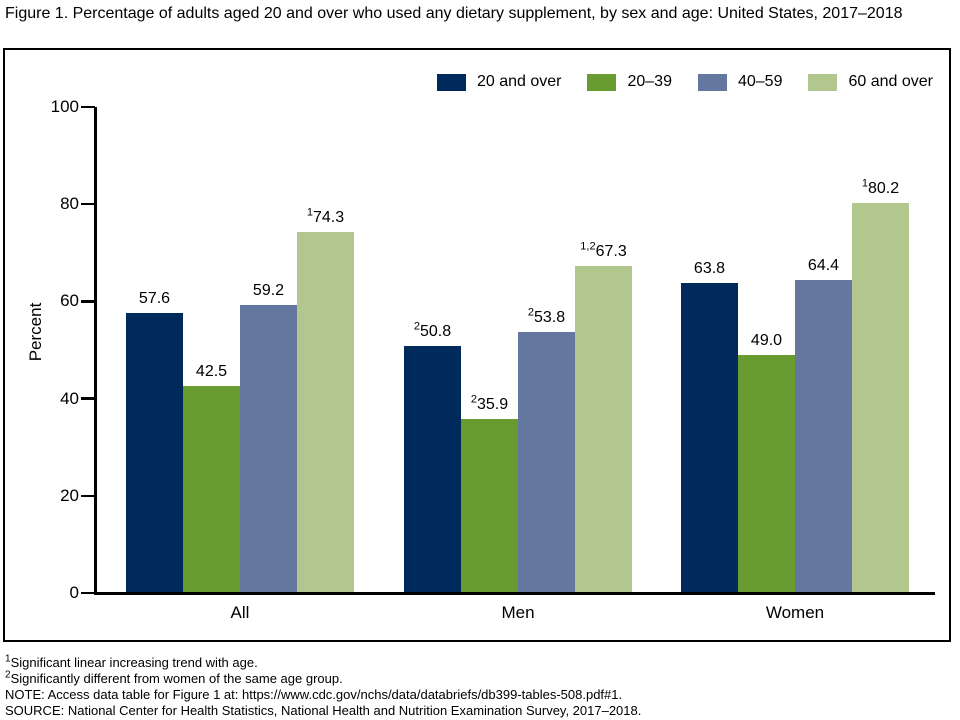 This screenshot has height=720, width=960. Describe the element at coordinates (518, 612) in the screenshot. I see `x-category-label-men: Men` at that location.